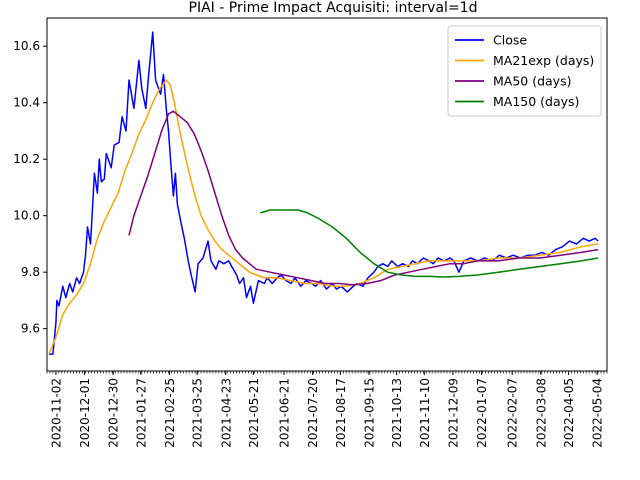 The height and width of the screenshot is (480, 640). Describe the element at coordinates (56, 413) in the screenshot. I see `x-tick-label: 2020-11-02` at that location.